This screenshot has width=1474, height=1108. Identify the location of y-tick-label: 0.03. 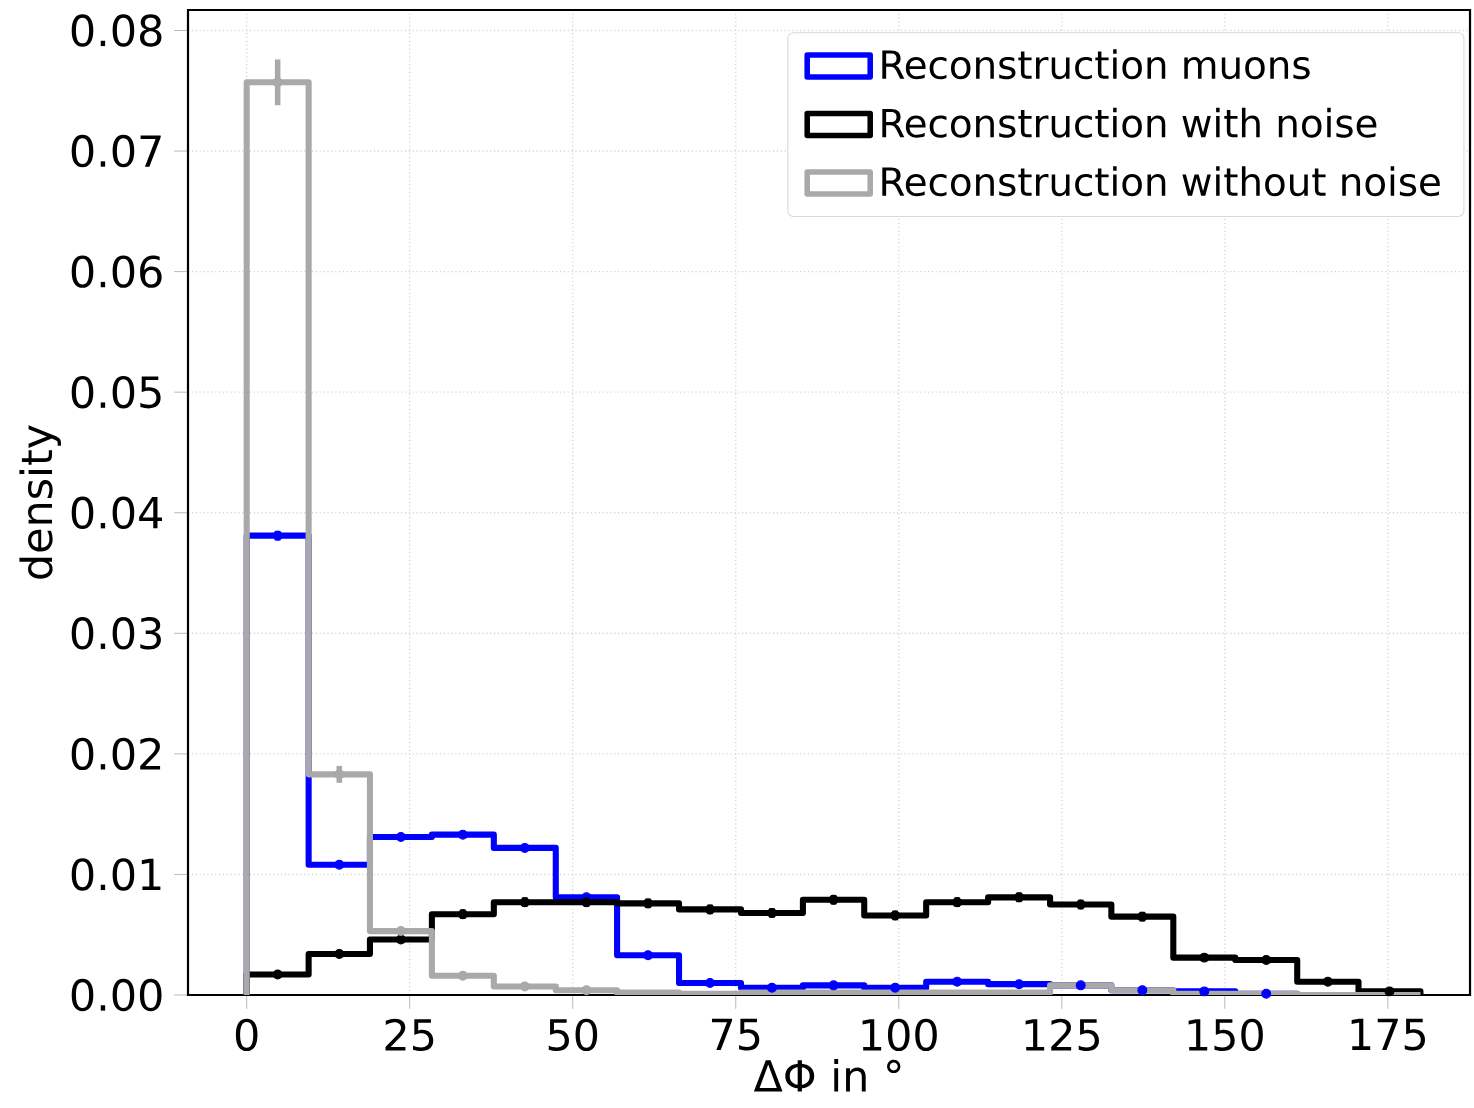
(116, 633).